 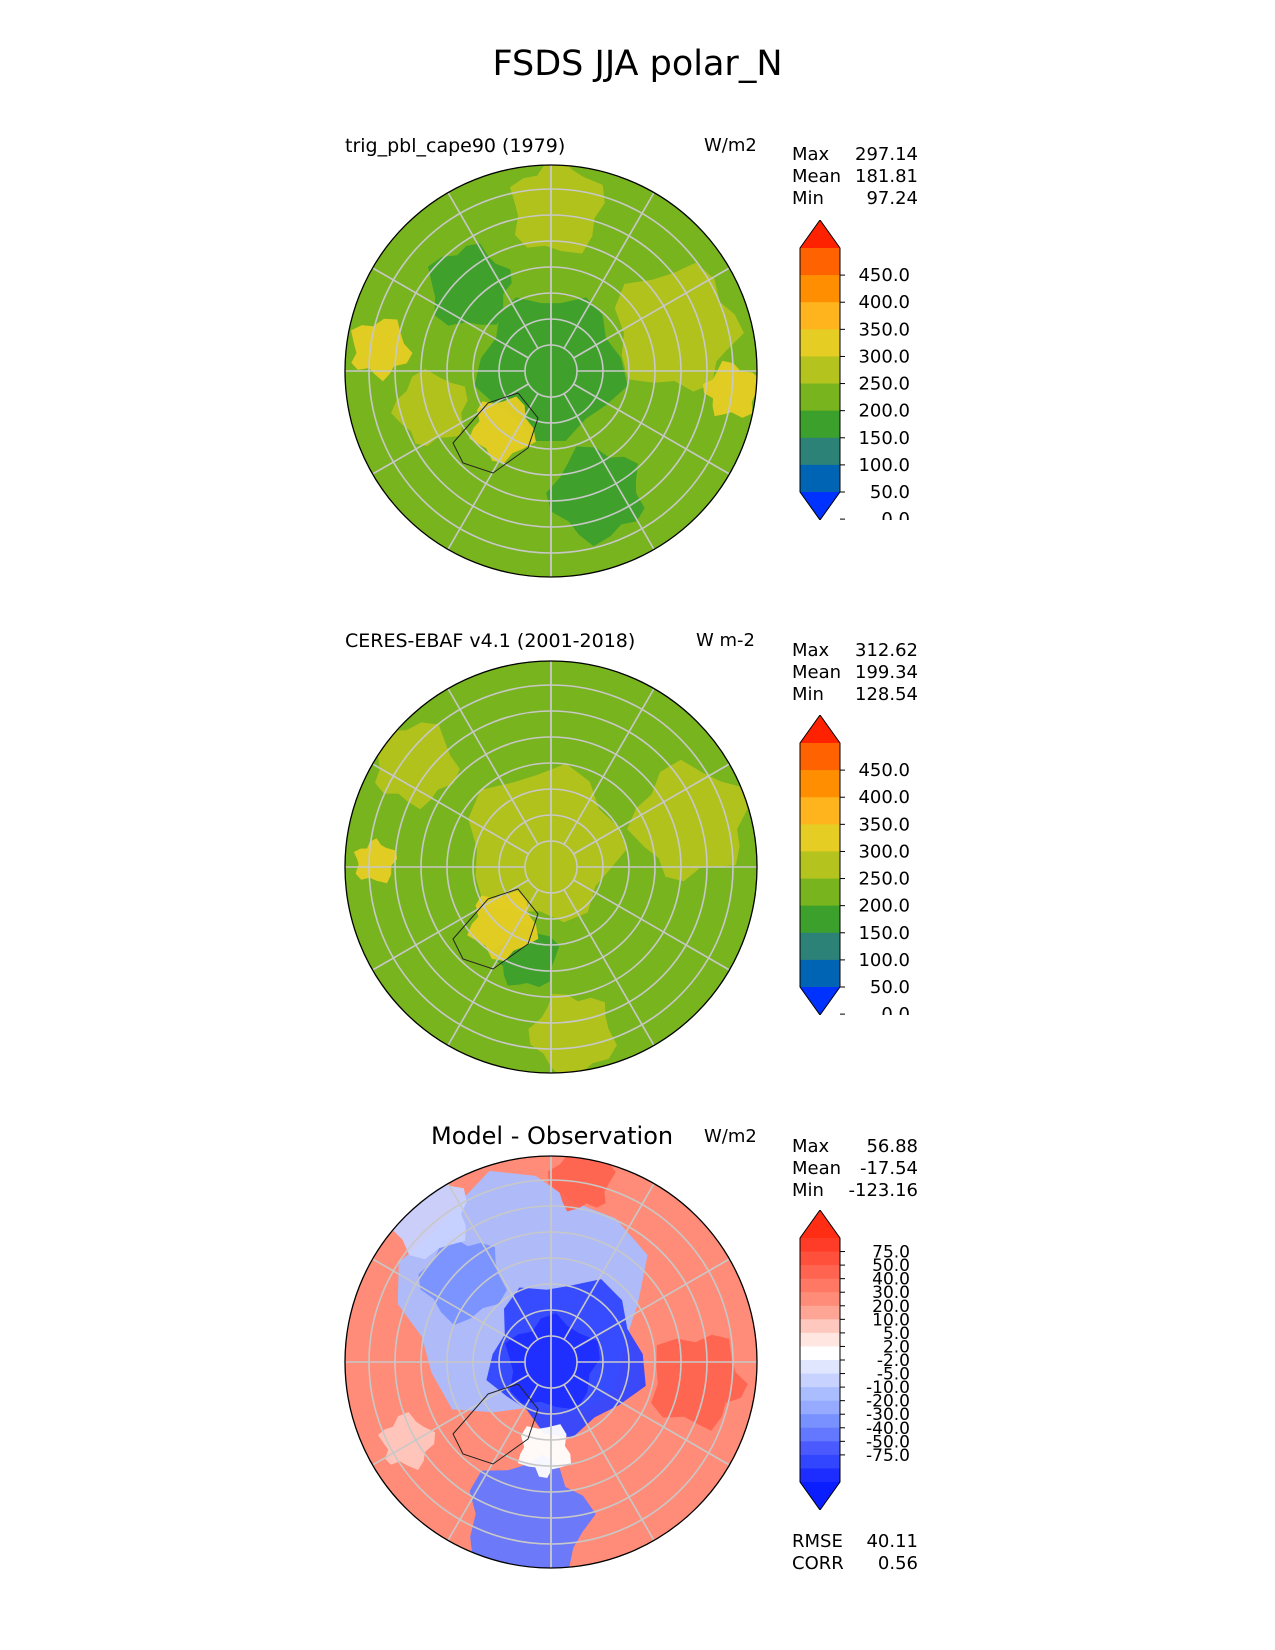 I want to click on map-boundary, so click(x=551, y=1362).